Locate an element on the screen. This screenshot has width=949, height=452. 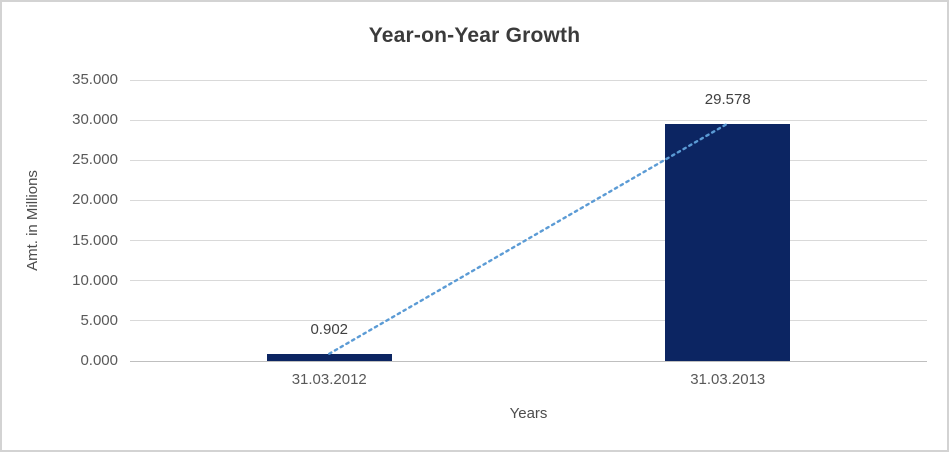
y-tick-label: 10.000 is located at coordinates (95, 280).